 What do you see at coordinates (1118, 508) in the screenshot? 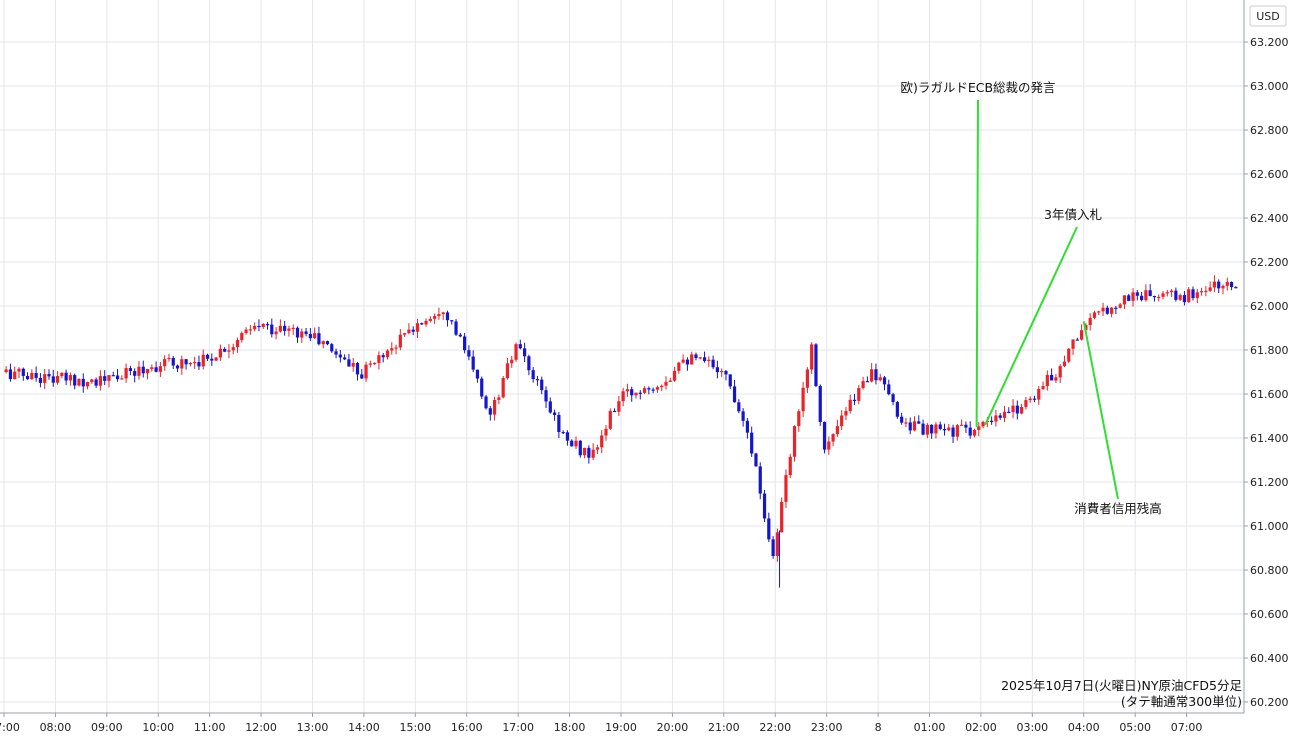
I see `annotation-label: 消費者信用残高` at bounding box center [1118, 508].